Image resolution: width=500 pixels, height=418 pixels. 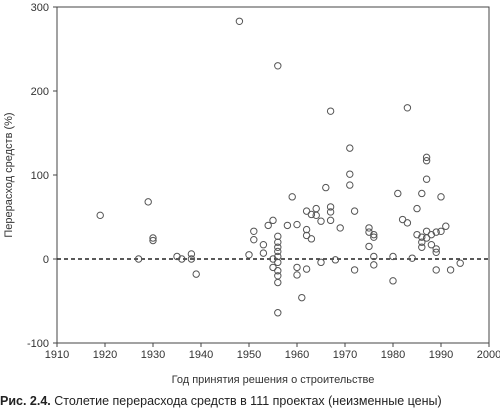 What do you see at coordinates (441, 355) in the screenshot?
I see `x-tick-label: 1990` at bounding box center [441, 355].